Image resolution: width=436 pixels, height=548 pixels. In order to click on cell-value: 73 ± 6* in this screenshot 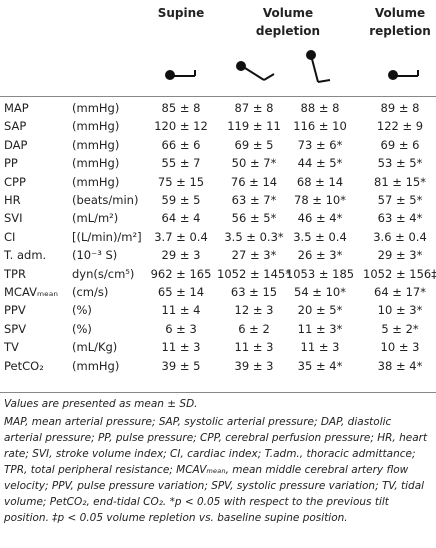, I will do `click(320, 144)`.